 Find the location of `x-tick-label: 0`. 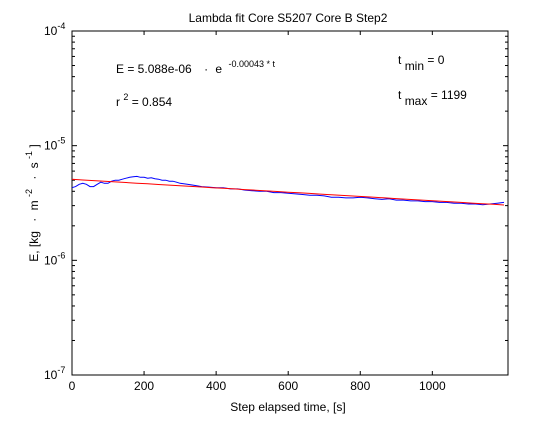

x-tick-label: 0 is located at coordinates (72, 386).